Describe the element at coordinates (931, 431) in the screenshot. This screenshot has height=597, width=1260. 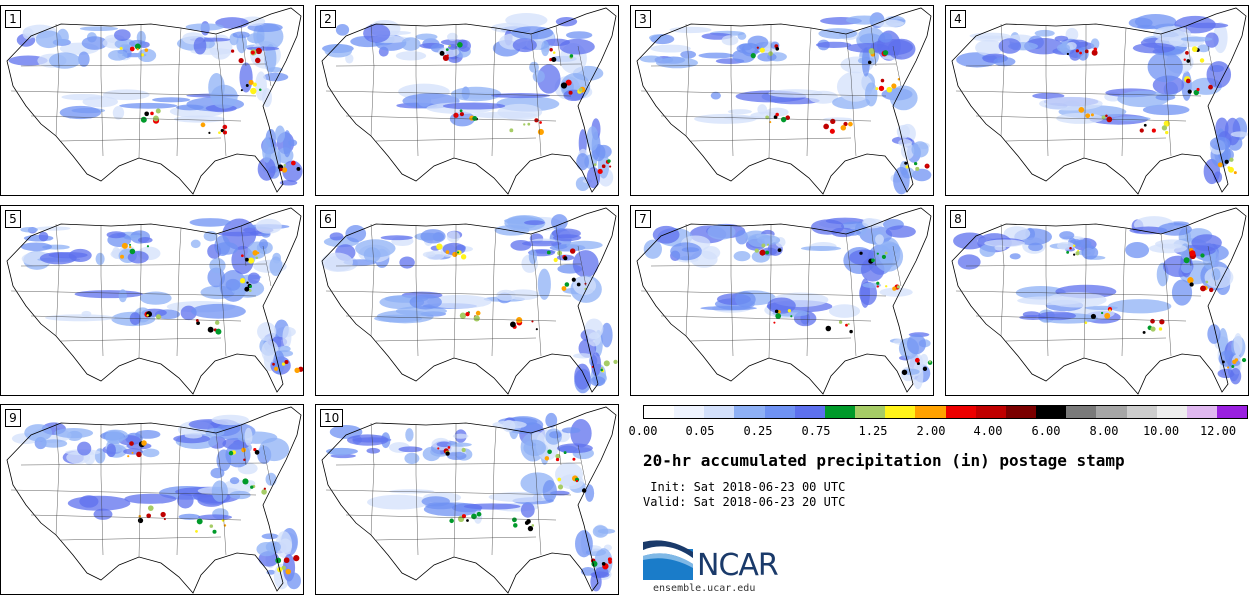
I see `colorbar-tick: 2.00` at that location.